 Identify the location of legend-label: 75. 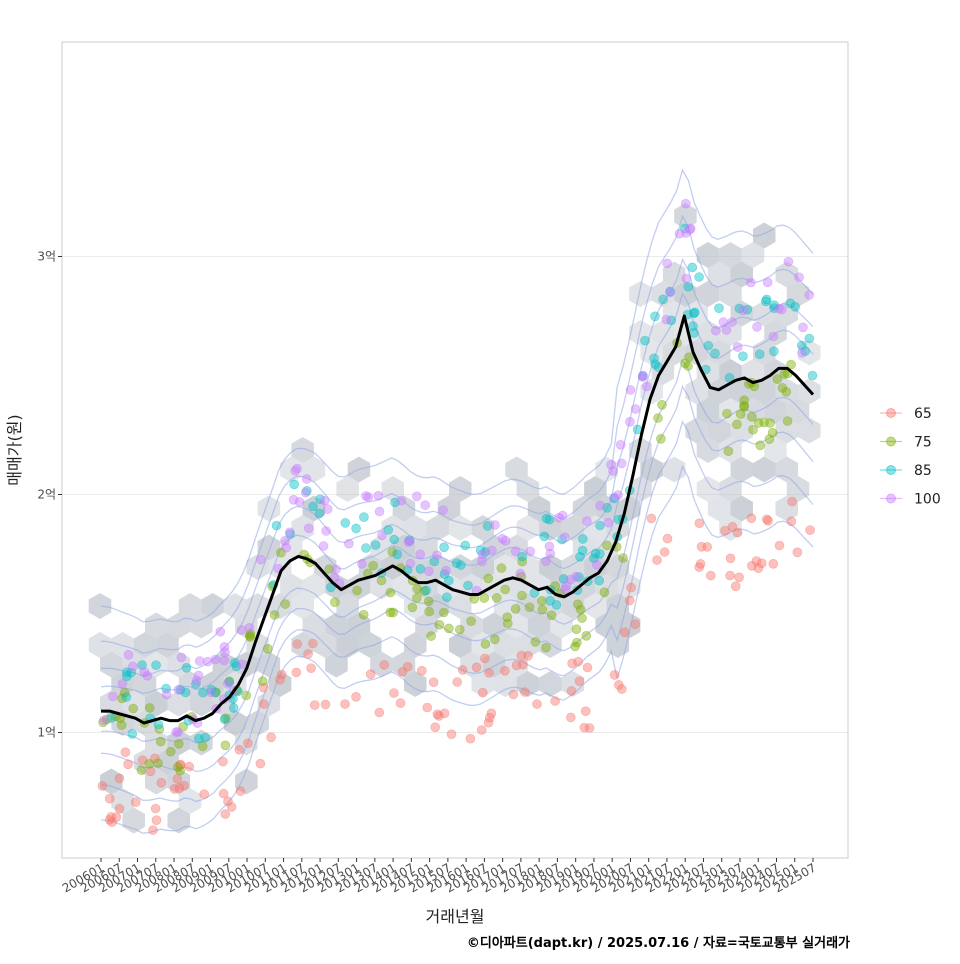
(923, 443).